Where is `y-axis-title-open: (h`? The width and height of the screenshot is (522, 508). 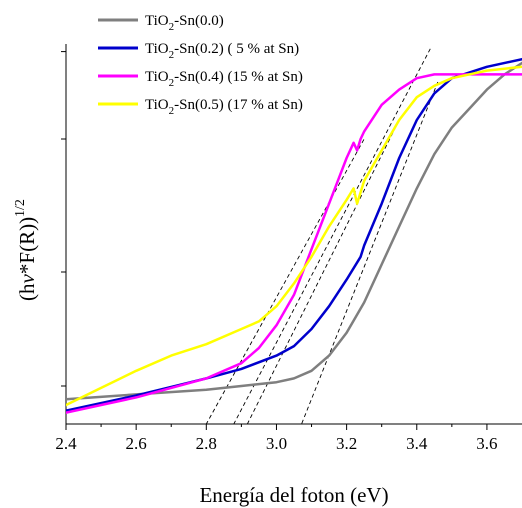
y-axis-title-open: (h is located at coordinates (27, 292).